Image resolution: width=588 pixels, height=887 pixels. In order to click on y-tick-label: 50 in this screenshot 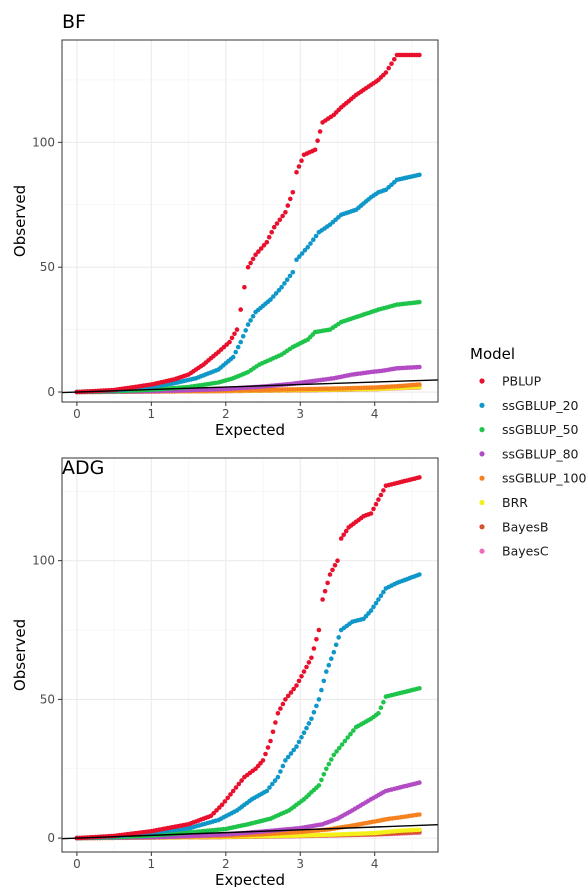, I will do `click(47, 699)`.